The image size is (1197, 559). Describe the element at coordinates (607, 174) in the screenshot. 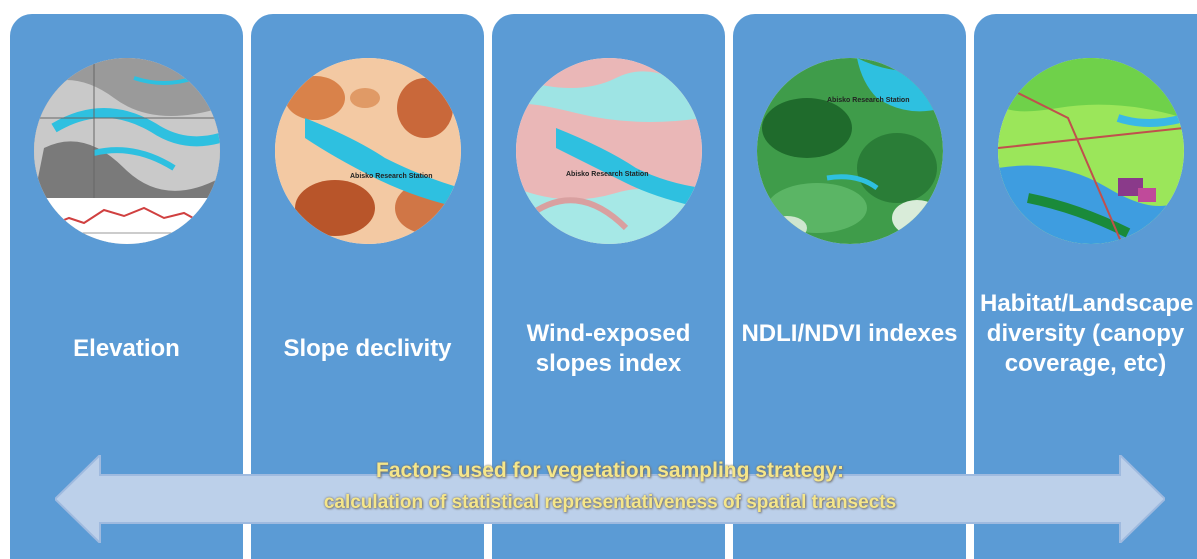

I see `wind-map-label: Abisko Research Station` at that location.